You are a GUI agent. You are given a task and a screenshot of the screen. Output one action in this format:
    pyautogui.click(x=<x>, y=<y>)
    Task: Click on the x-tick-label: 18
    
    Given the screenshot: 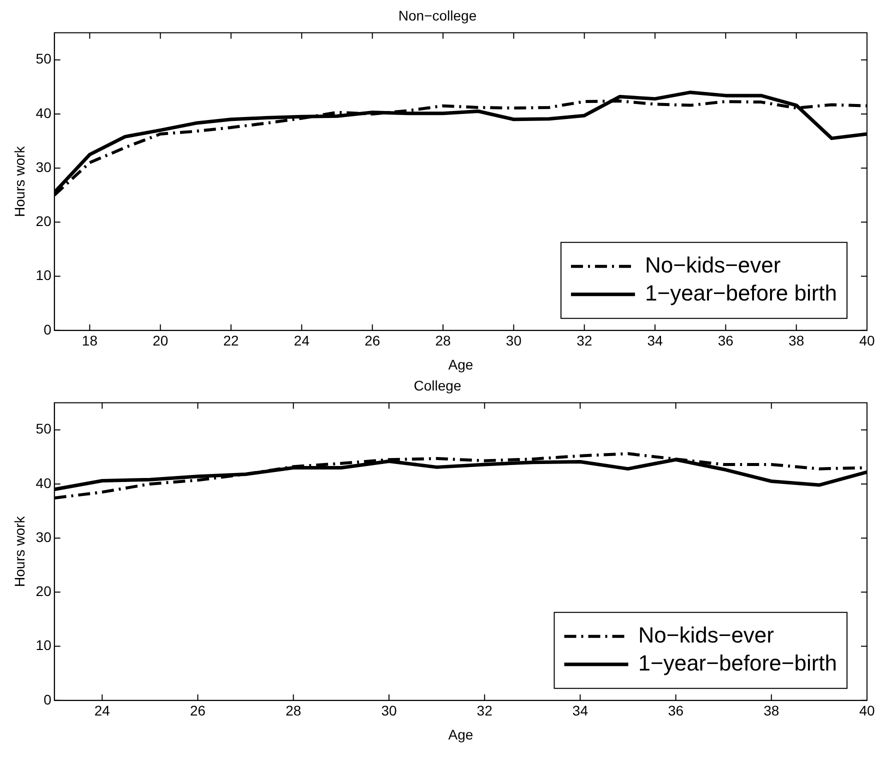 What is the action you would take?
    pyautogui.click(x=90, y=340)
    